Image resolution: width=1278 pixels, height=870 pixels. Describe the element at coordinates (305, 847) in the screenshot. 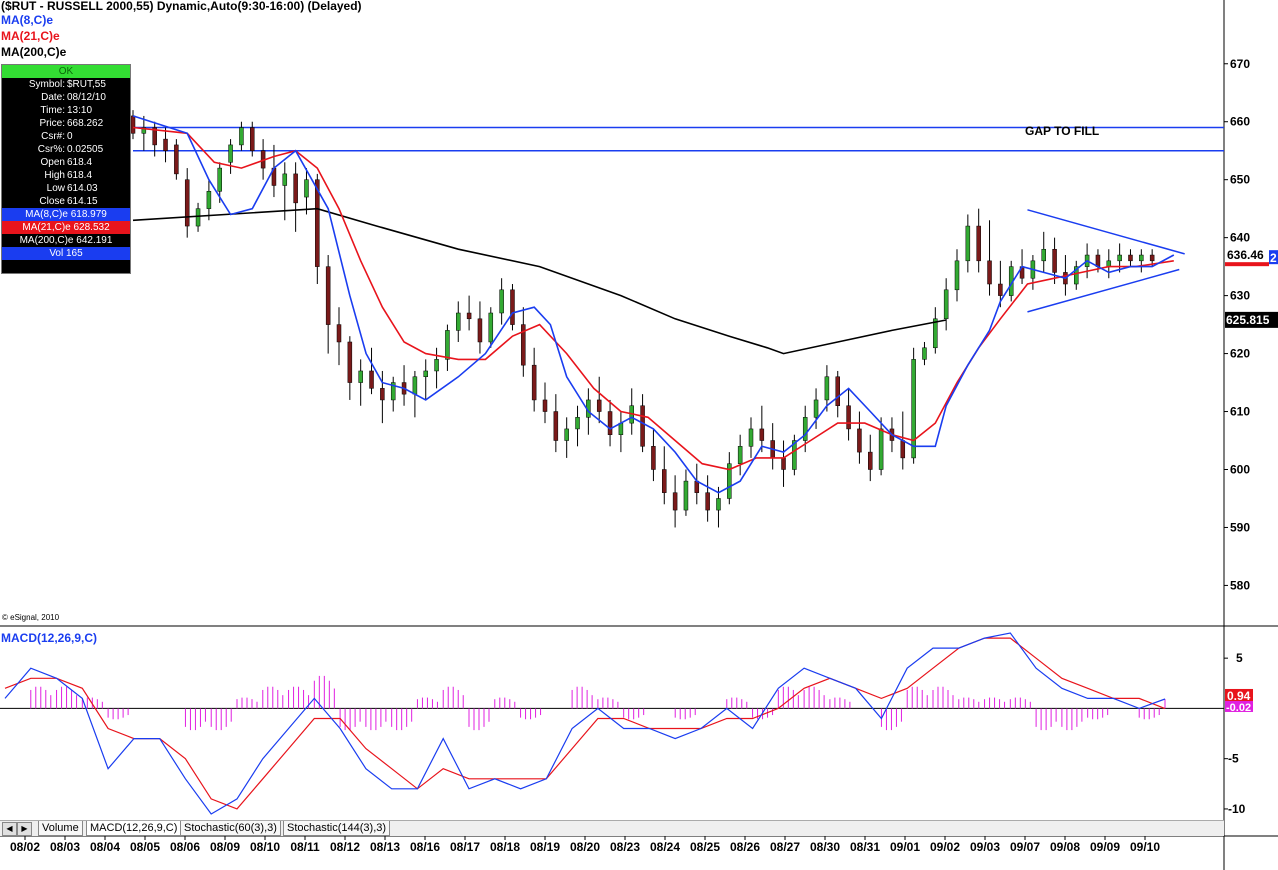

I see `date-label: 08/11` at that location.